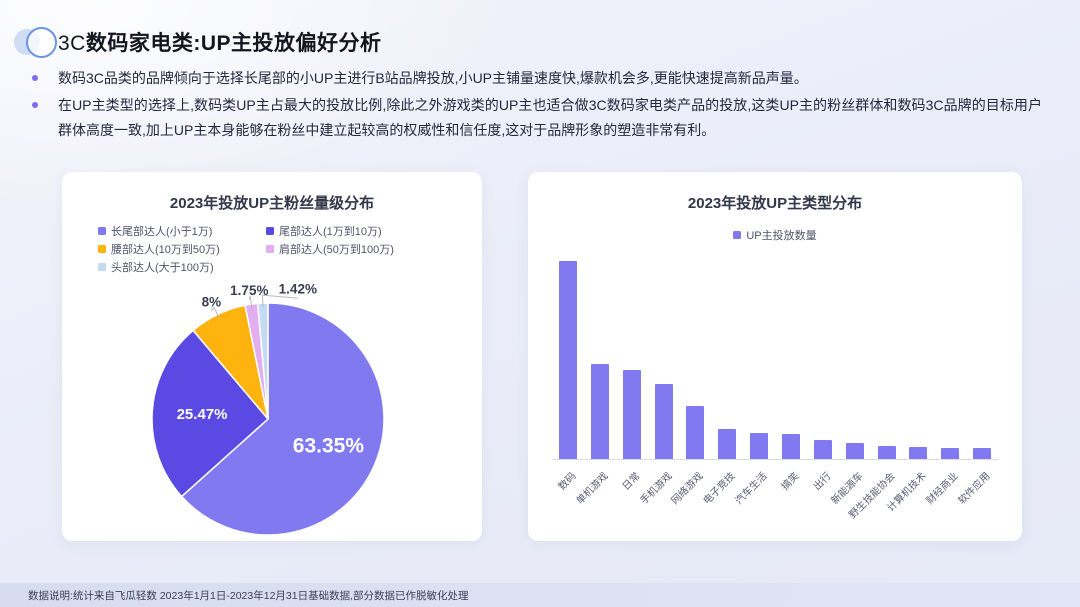 This screenshot has width=1080, height=607. What do you see at coordinates (595, 492) in the screenshot?
I see `x-axis-label-cell: 单机游戏` at bounding box center [595, 492].